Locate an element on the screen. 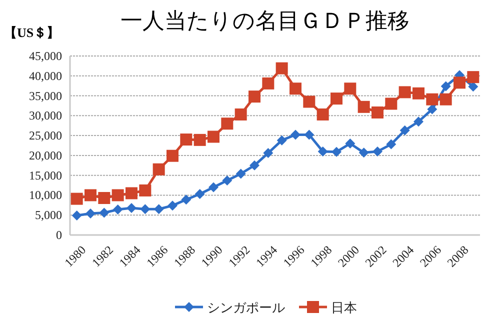 Image resolution: width=500 pixels, height=328 pixels. chart-title: 一人当たりの名目ＧＤＰ推移 is located at coordinates (265, 20).